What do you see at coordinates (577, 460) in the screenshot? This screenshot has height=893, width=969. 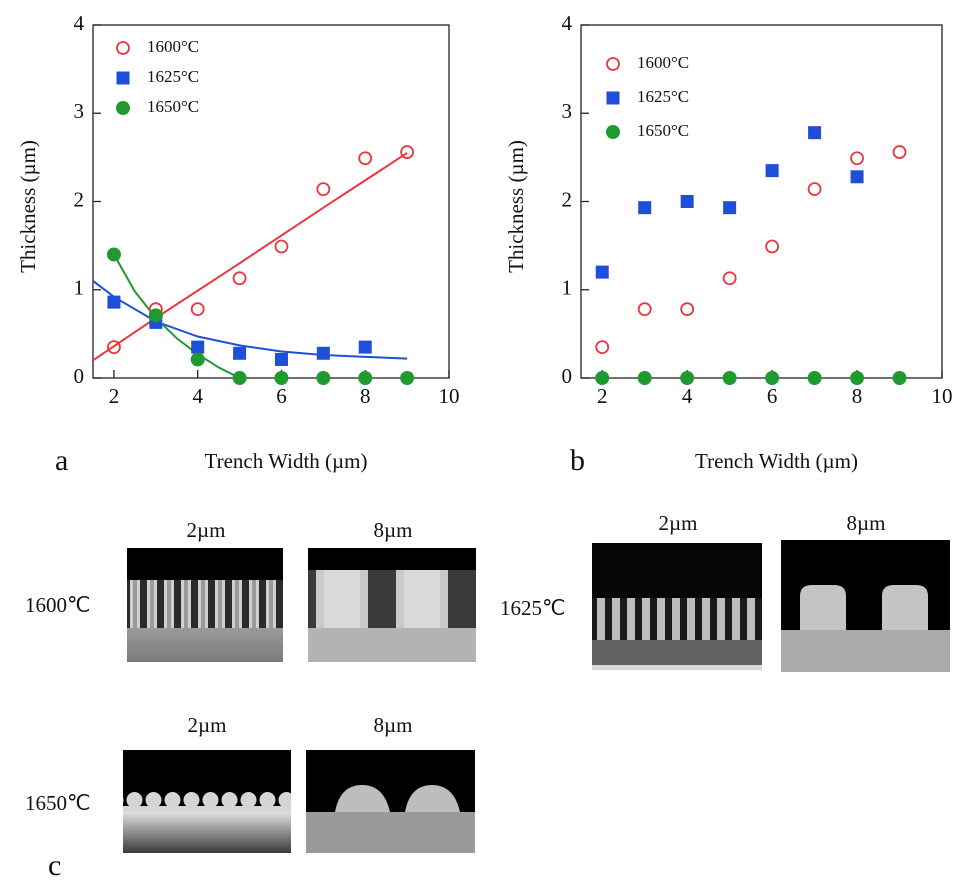 I see `panel-label: b` at bounding box center [577, 460].